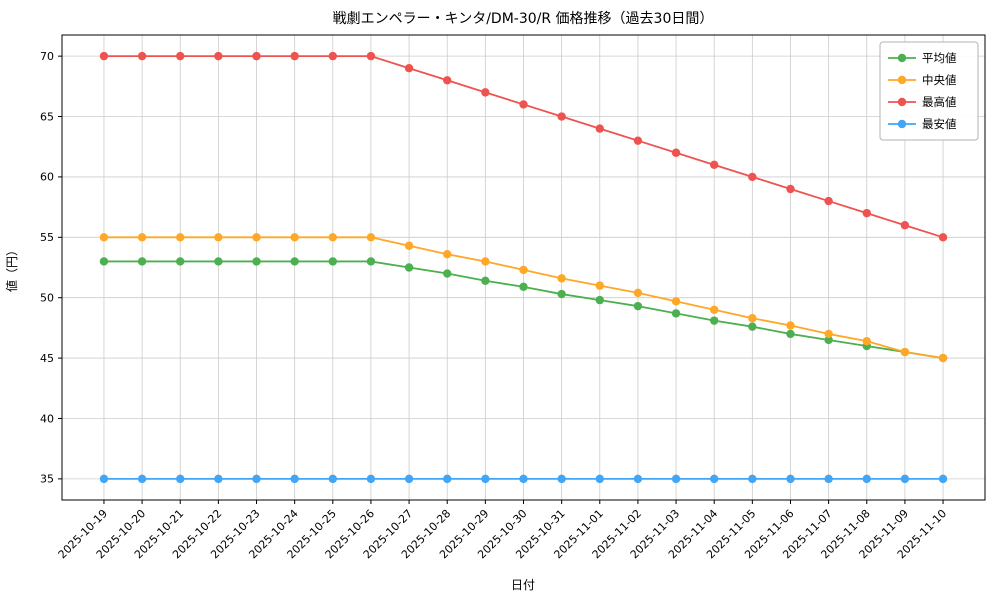 This screenshot has height=600, width=1000. What do you see at coordinates (939, 124) in the screenshot?
I see `legend-label: 最安値` at bounding box center [939, 124].